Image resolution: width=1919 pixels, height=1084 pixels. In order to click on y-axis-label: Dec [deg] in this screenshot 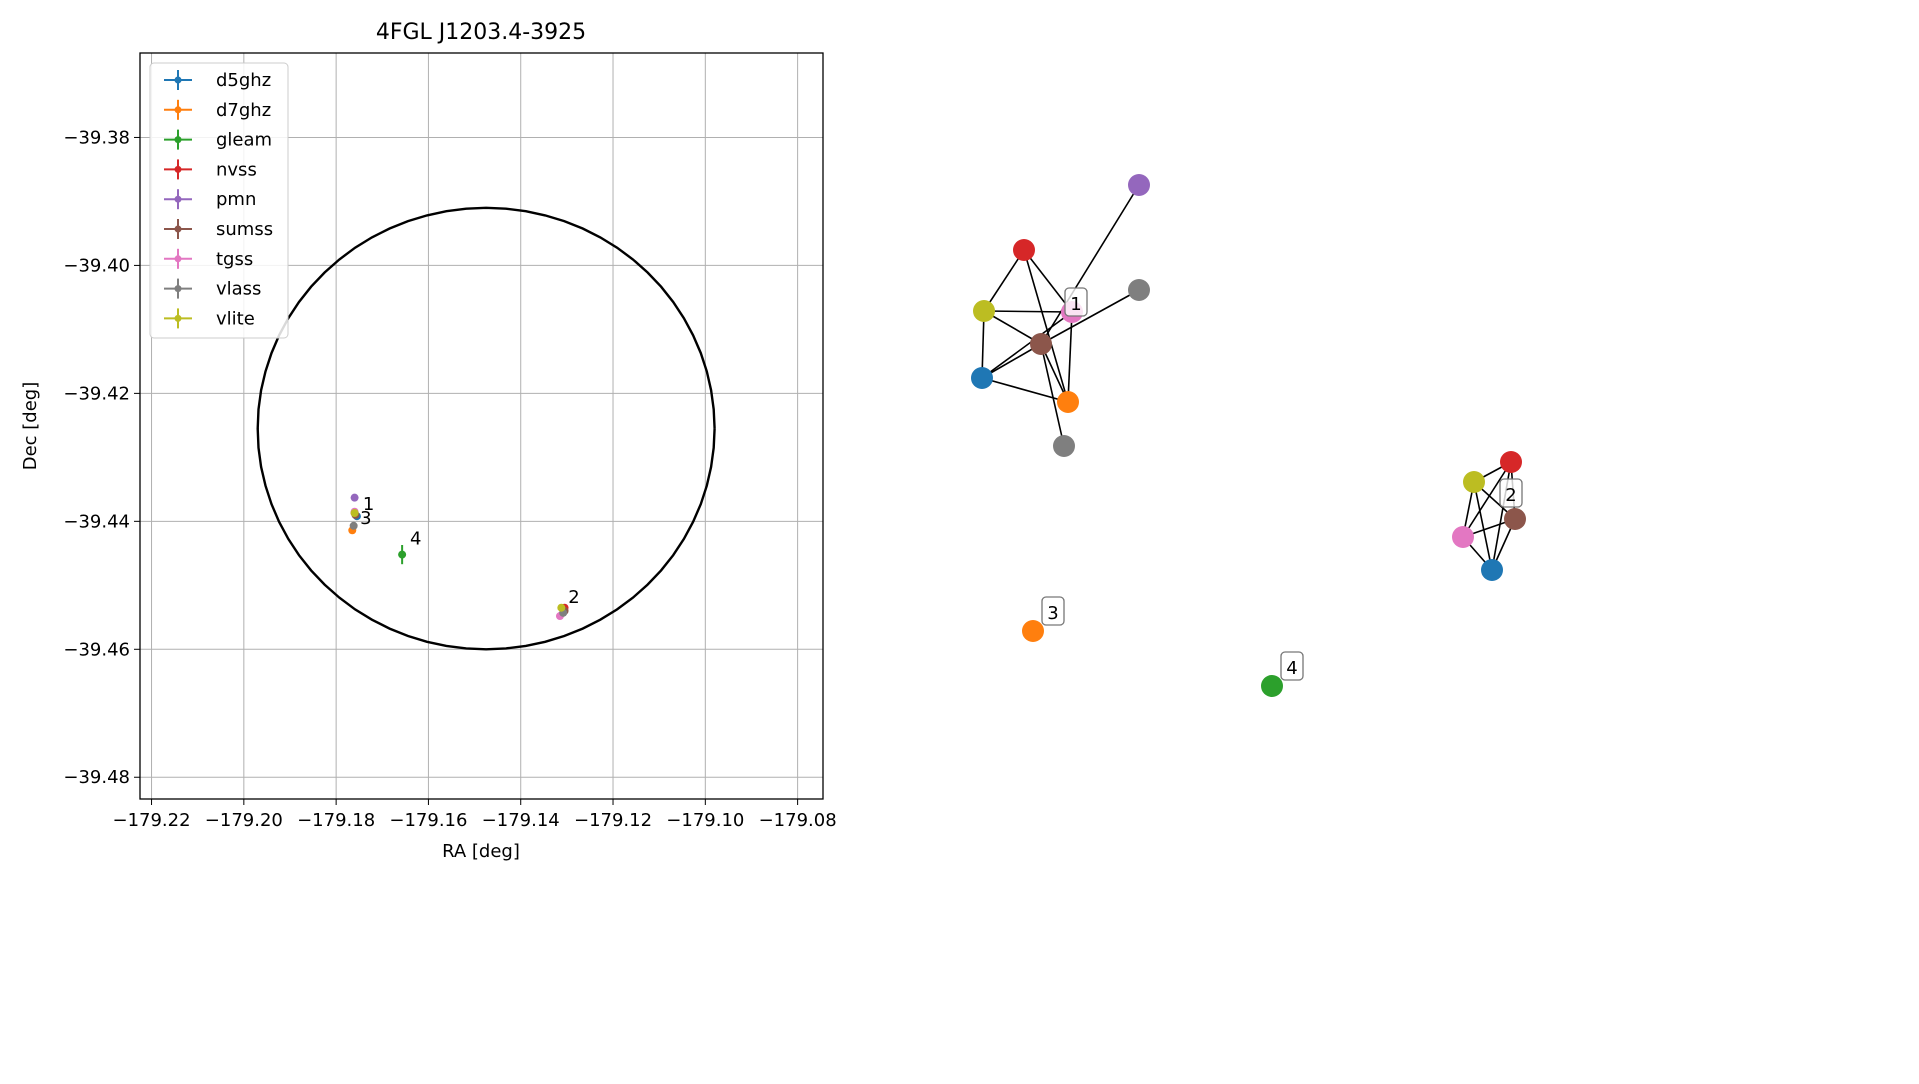, I will do `click(30, 426)`.